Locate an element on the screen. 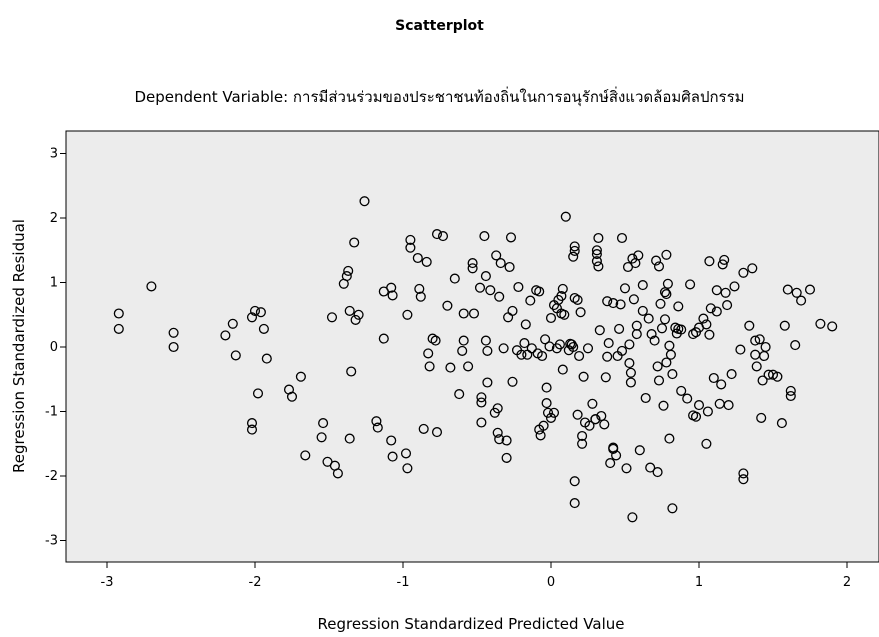 This screenshot has height=637, width=879. y-axis-label: Regression Standardized Residual is located at coordinates (19, 346).